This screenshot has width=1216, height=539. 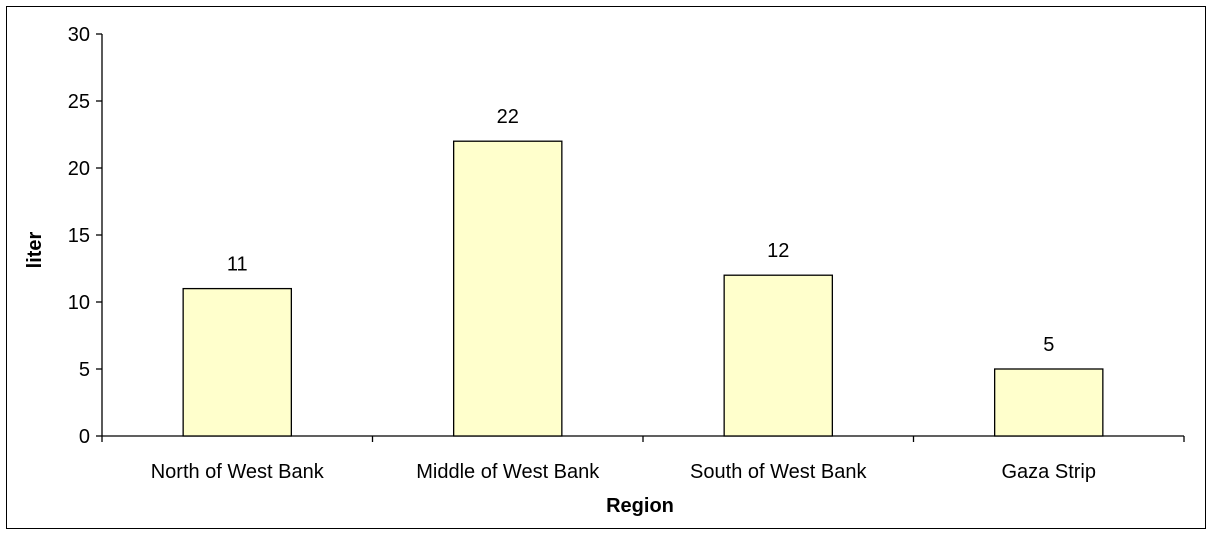 I want to click on bar-middle-of-west-bank, so click(x=507, y=288).